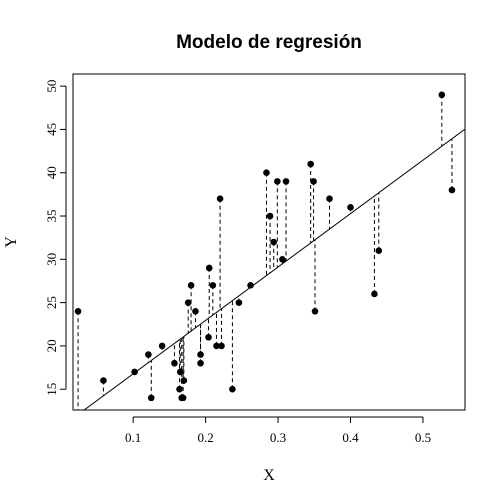 Image resolution: width=504 pixels, height=504 pixels. I want to click on y-tick-label: 30, so click(51, 259).